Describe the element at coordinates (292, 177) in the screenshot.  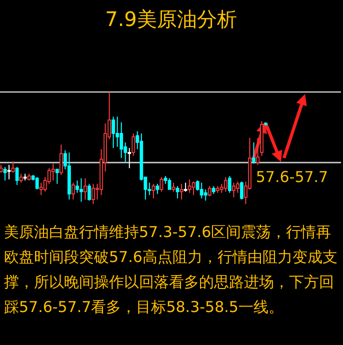
I see `annotation: 57.6-57.7` at that location.